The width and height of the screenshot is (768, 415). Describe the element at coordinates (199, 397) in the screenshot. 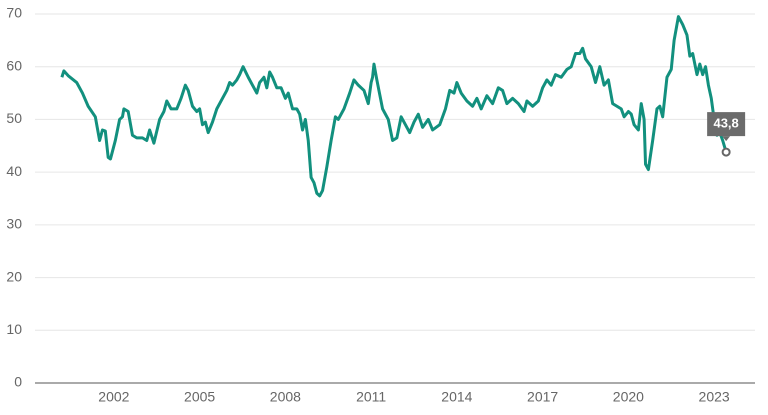

I see `x-tick-label: 2005` at that location.